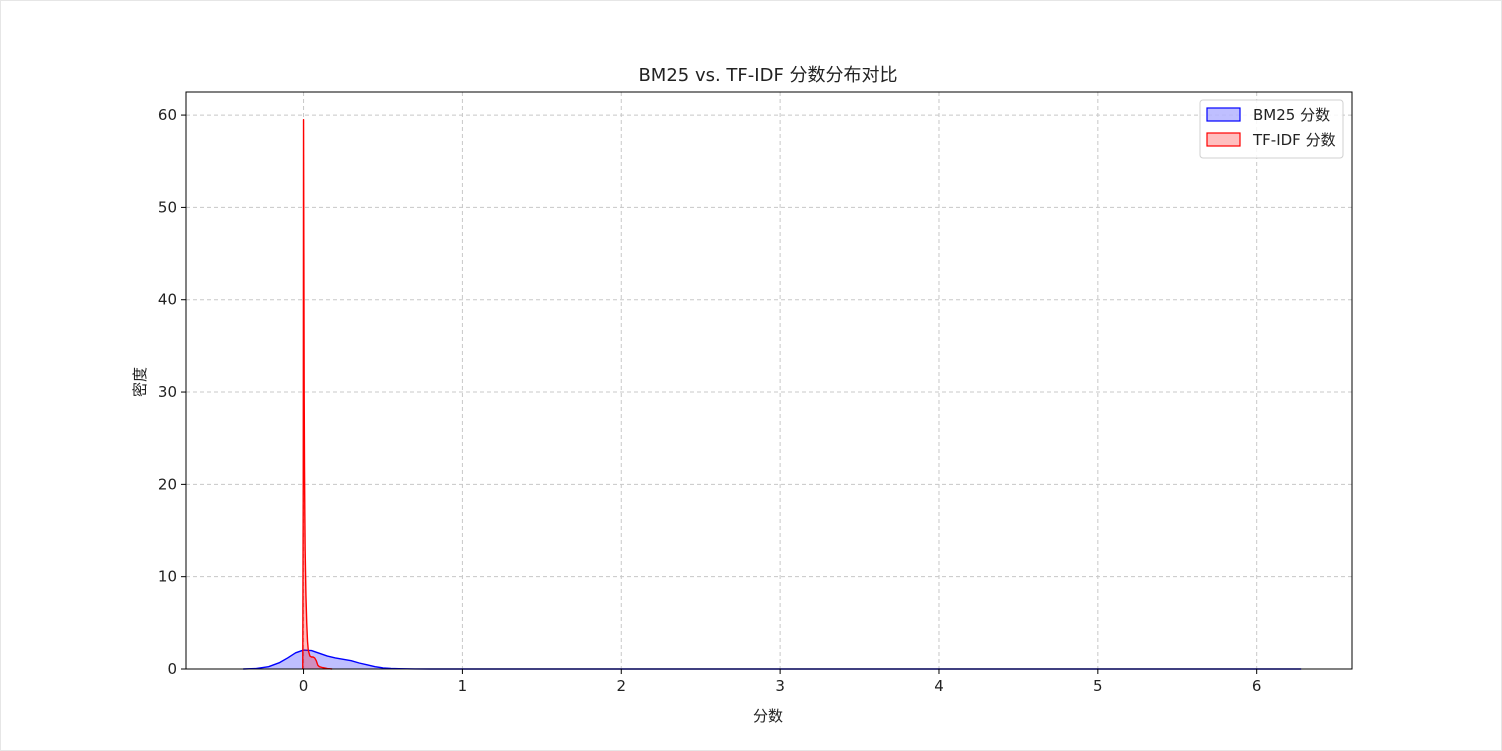 The height and width of the screenshot is (751, 1502). What do you see at coordinates (167, 392) in the screenshot?
I see `y-tick-label: 30` at bounding box center [167, 392].